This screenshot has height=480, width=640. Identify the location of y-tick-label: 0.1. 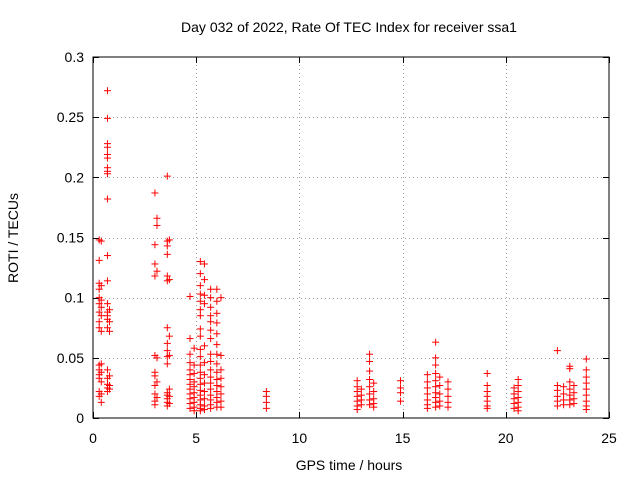
(75, 298).